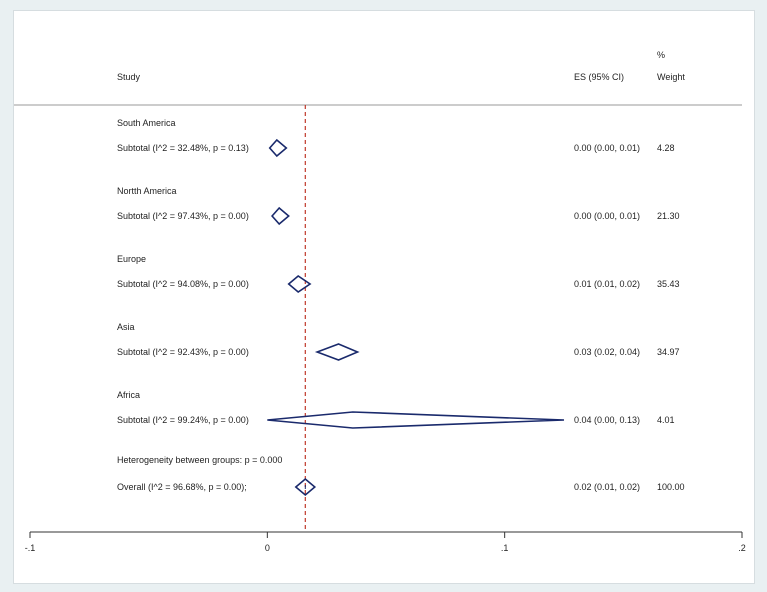 This screenshot has width=767, height=592. Describe the element at coordinates (599, 77) in the screenshot. I see `header-es: ES (95% CI)` at that location.